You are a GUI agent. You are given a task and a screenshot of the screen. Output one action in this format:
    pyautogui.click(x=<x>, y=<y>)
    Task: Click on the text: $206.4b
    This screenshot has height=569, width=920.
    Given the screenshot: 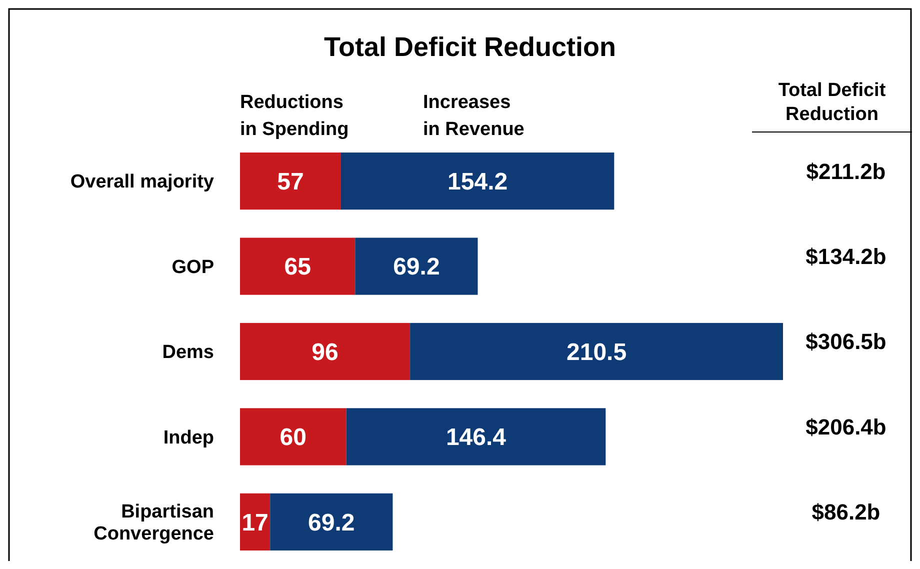 What is the action you would take?
    pyautogui.click(x=846, y=427)
    